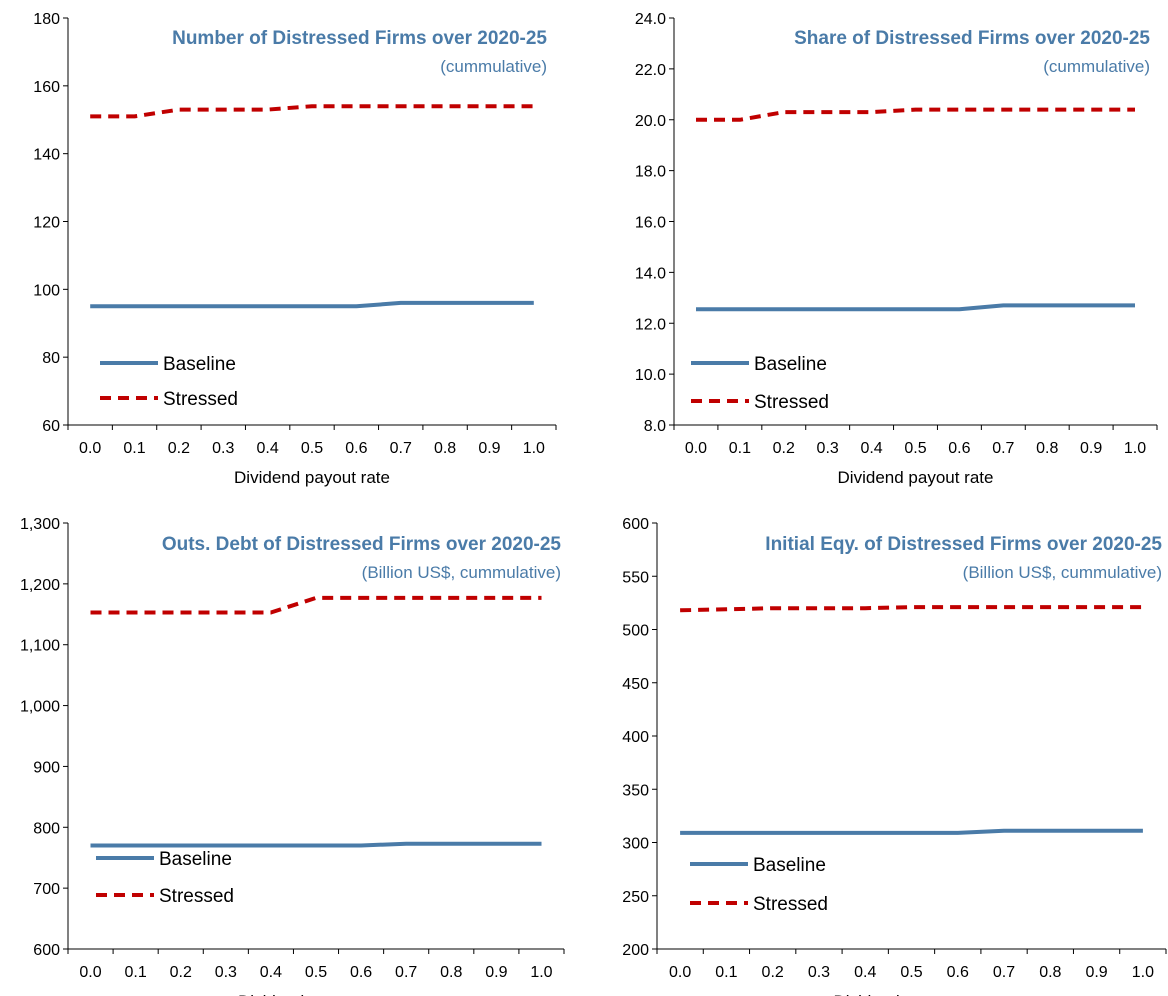  Describe the element at coordinates (650, 70) in the screenshot. I see `y-tick-label: 22.0` at that location.